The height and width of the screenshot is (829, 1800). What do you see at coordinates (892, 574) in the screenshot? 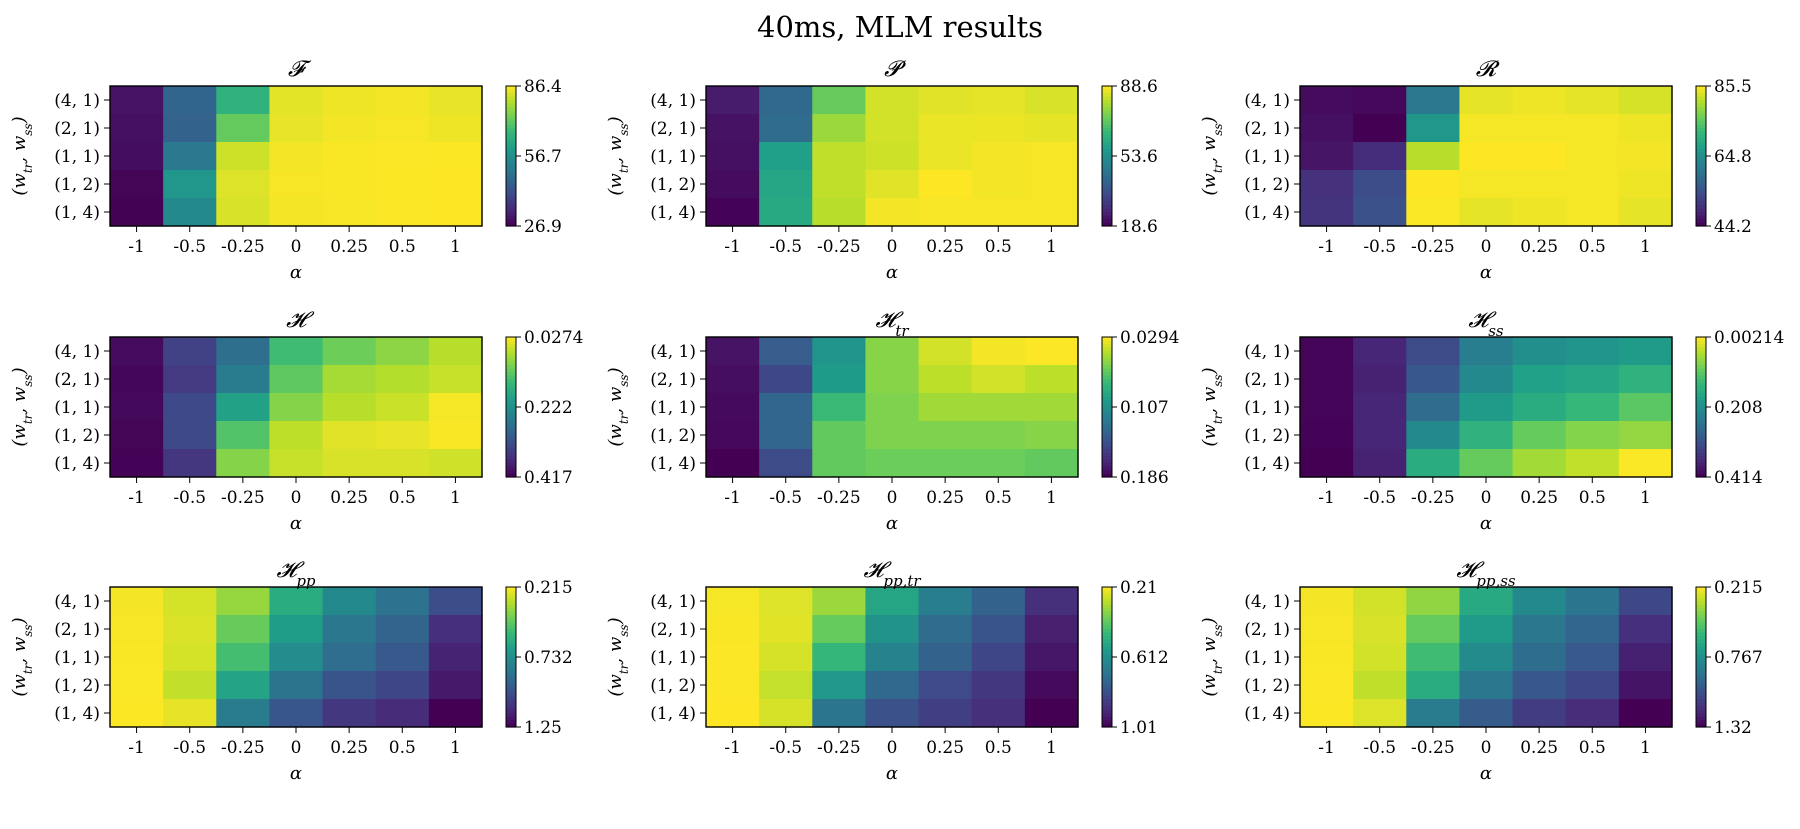
I see `panel-title: 𝓗pp,tr` at bounding box center [892, 574].